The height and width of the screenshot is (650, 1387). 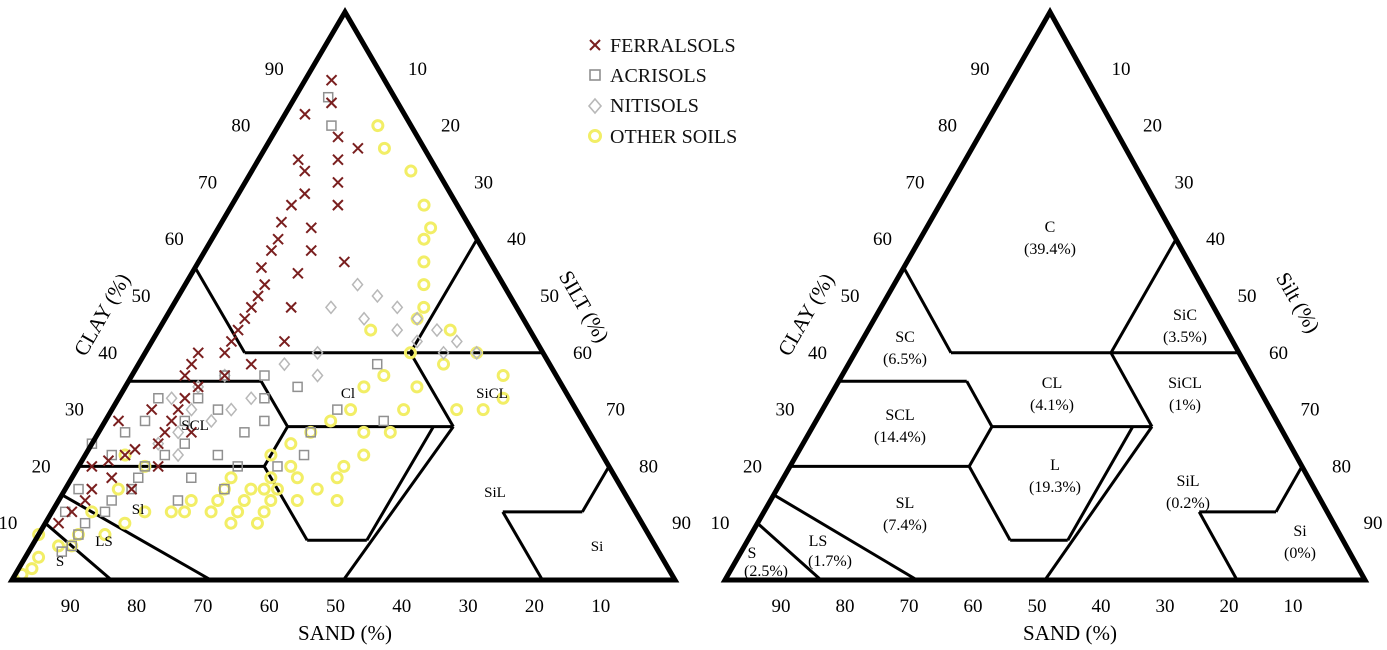 I want to click on right-sand-tick: 60, so click(x=973, y=606).